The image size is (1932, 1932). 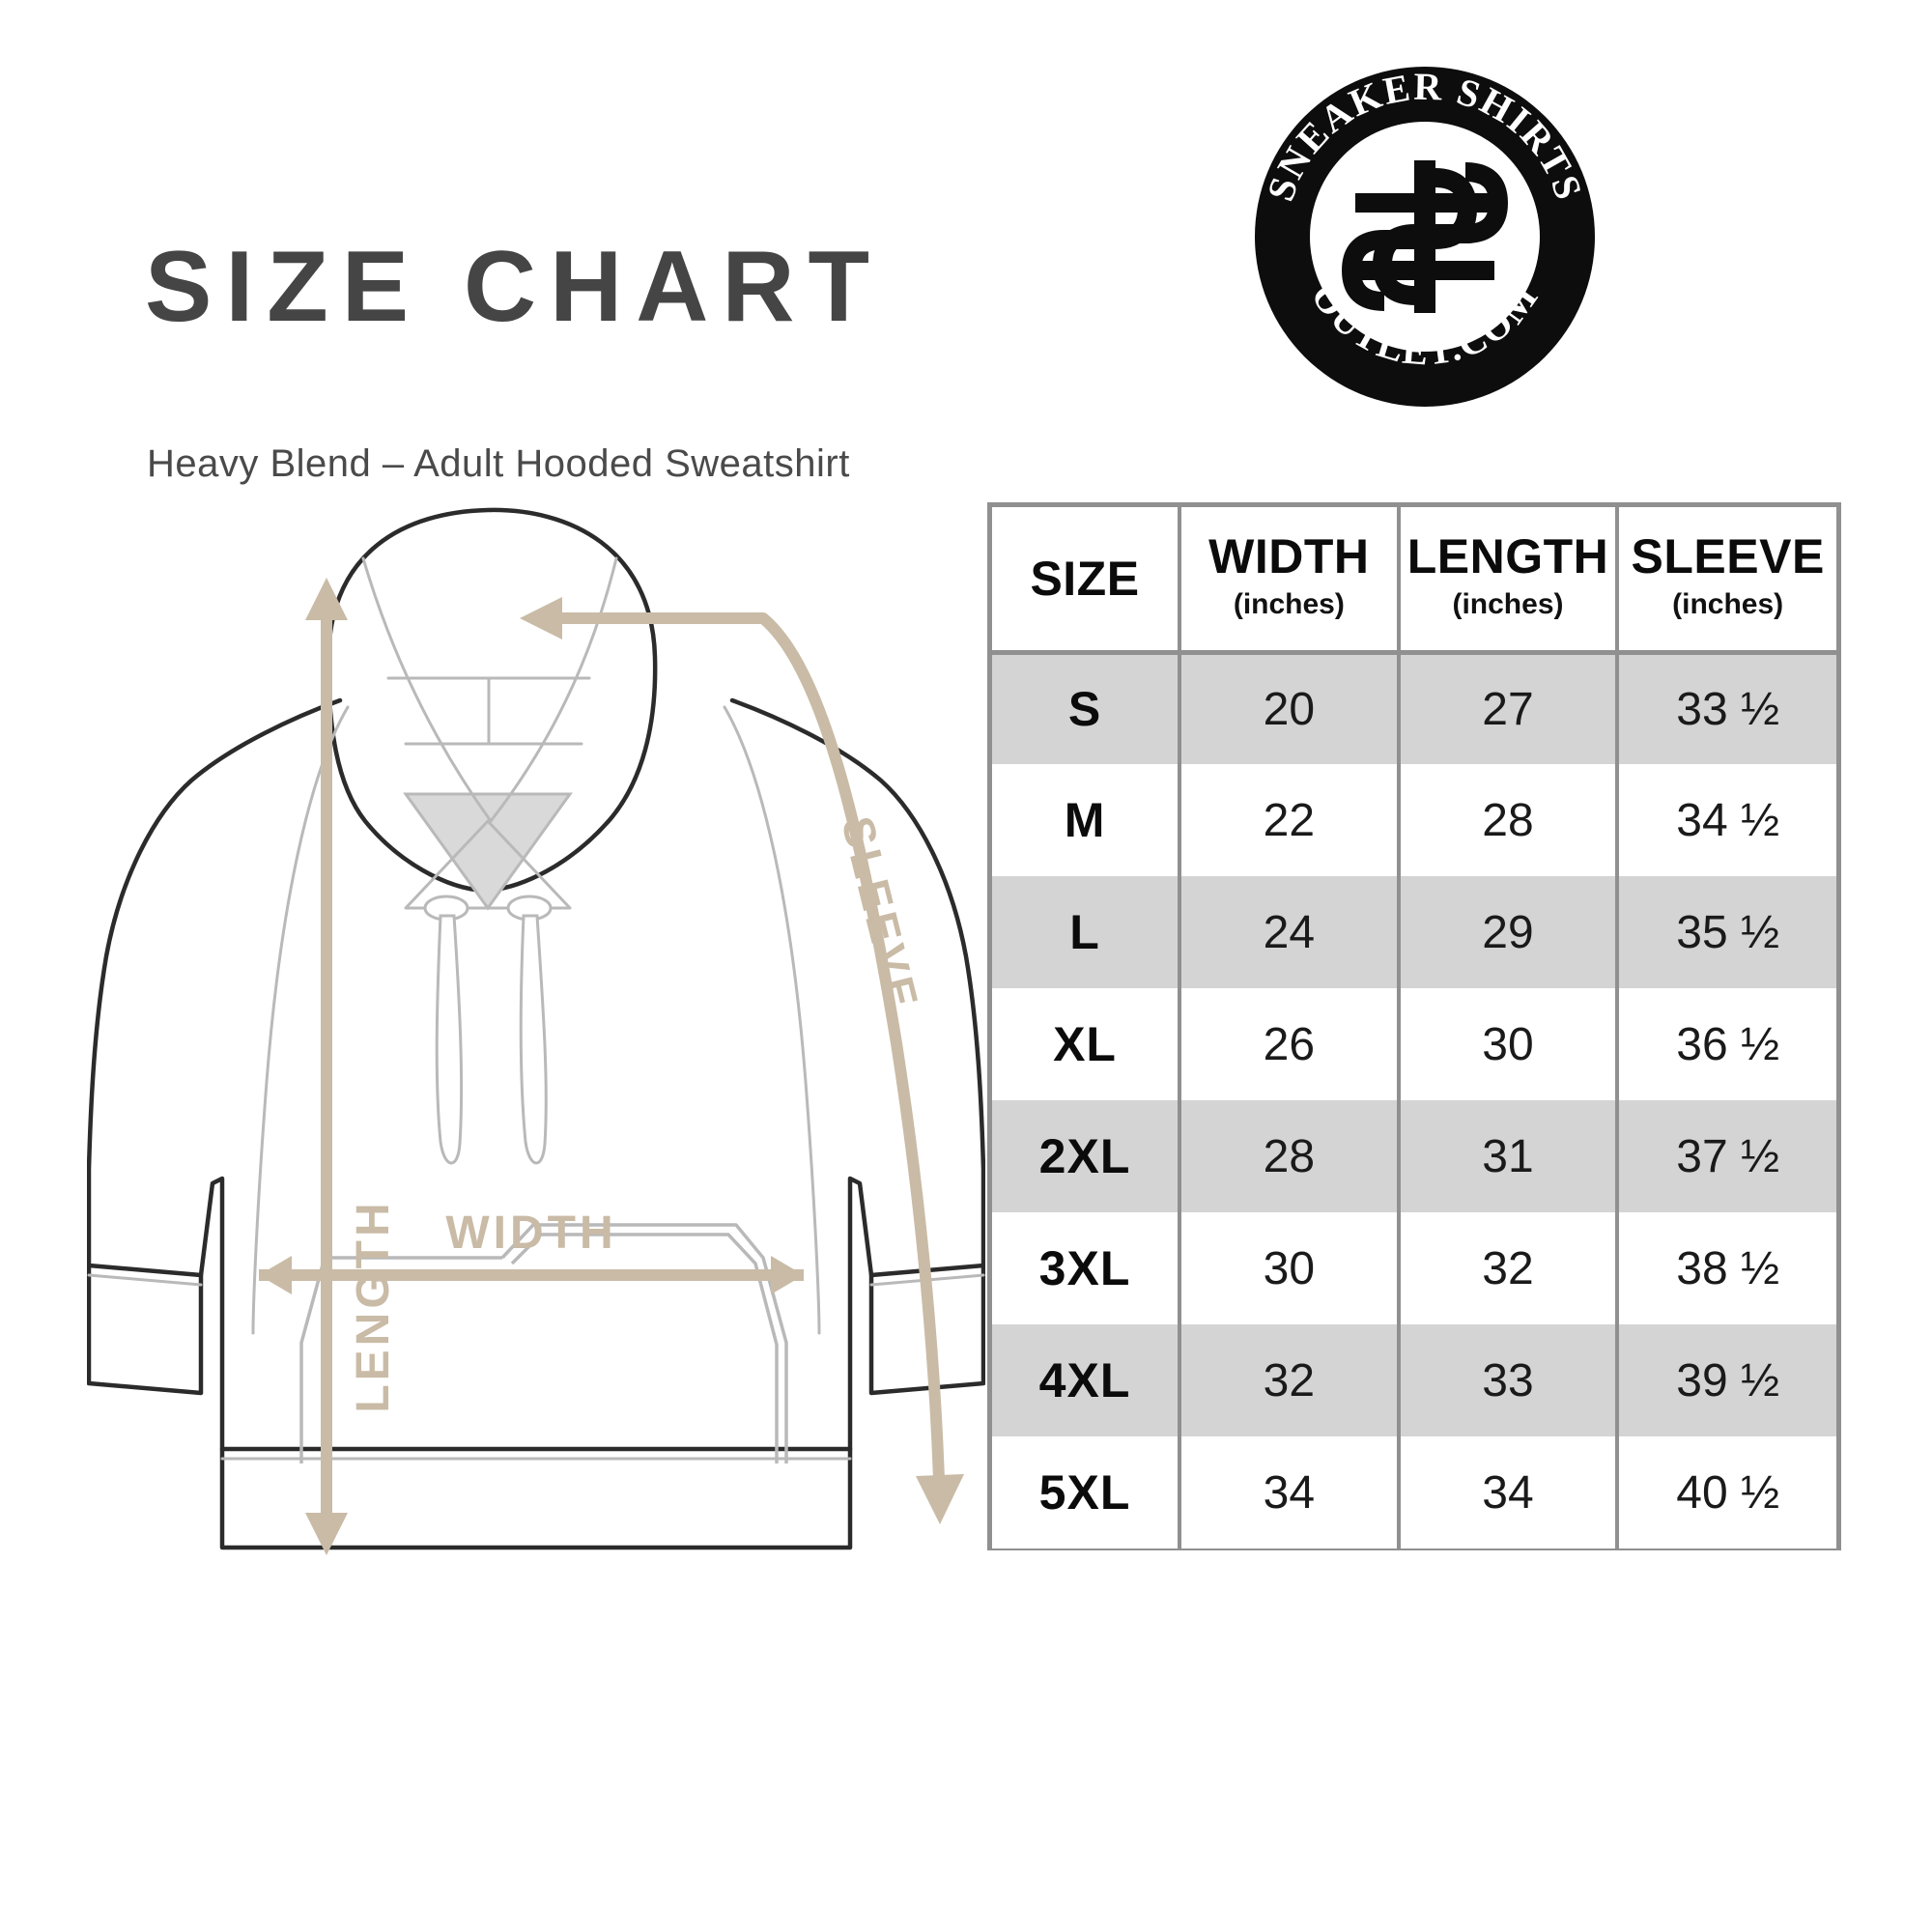 I want to click on cell-sleeve: 33 ½, so click(x=1725, y=708).